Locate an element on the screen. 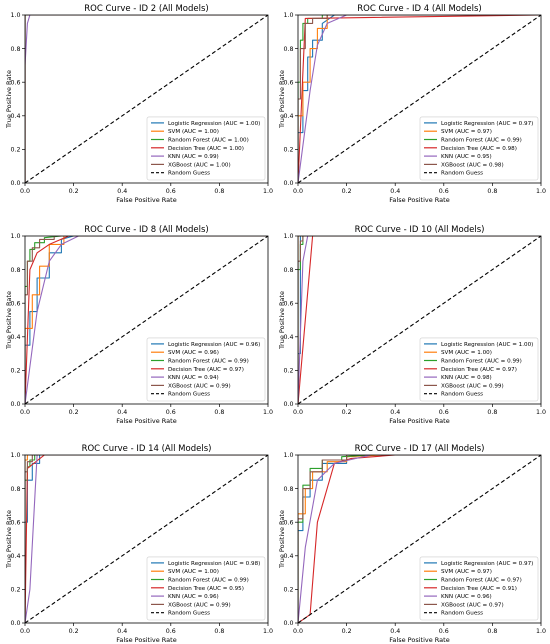 This screenshot has height=644, width=550. y-tick-label: 0.4 is located at coordinates (288, 116).